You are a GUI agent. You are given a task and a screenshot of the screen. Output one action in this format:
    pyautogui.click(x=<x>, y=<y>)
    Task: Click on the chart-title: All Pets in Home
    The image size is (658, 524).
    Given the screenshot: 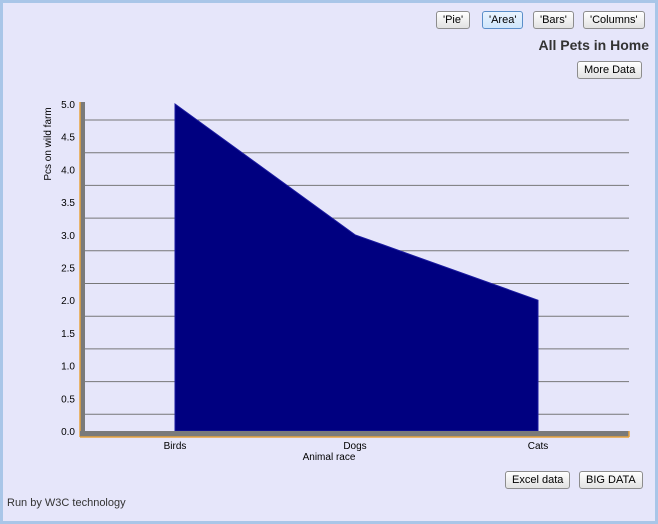 What is the action you would take?
    pyautogui.click(x=593, y=45)
    